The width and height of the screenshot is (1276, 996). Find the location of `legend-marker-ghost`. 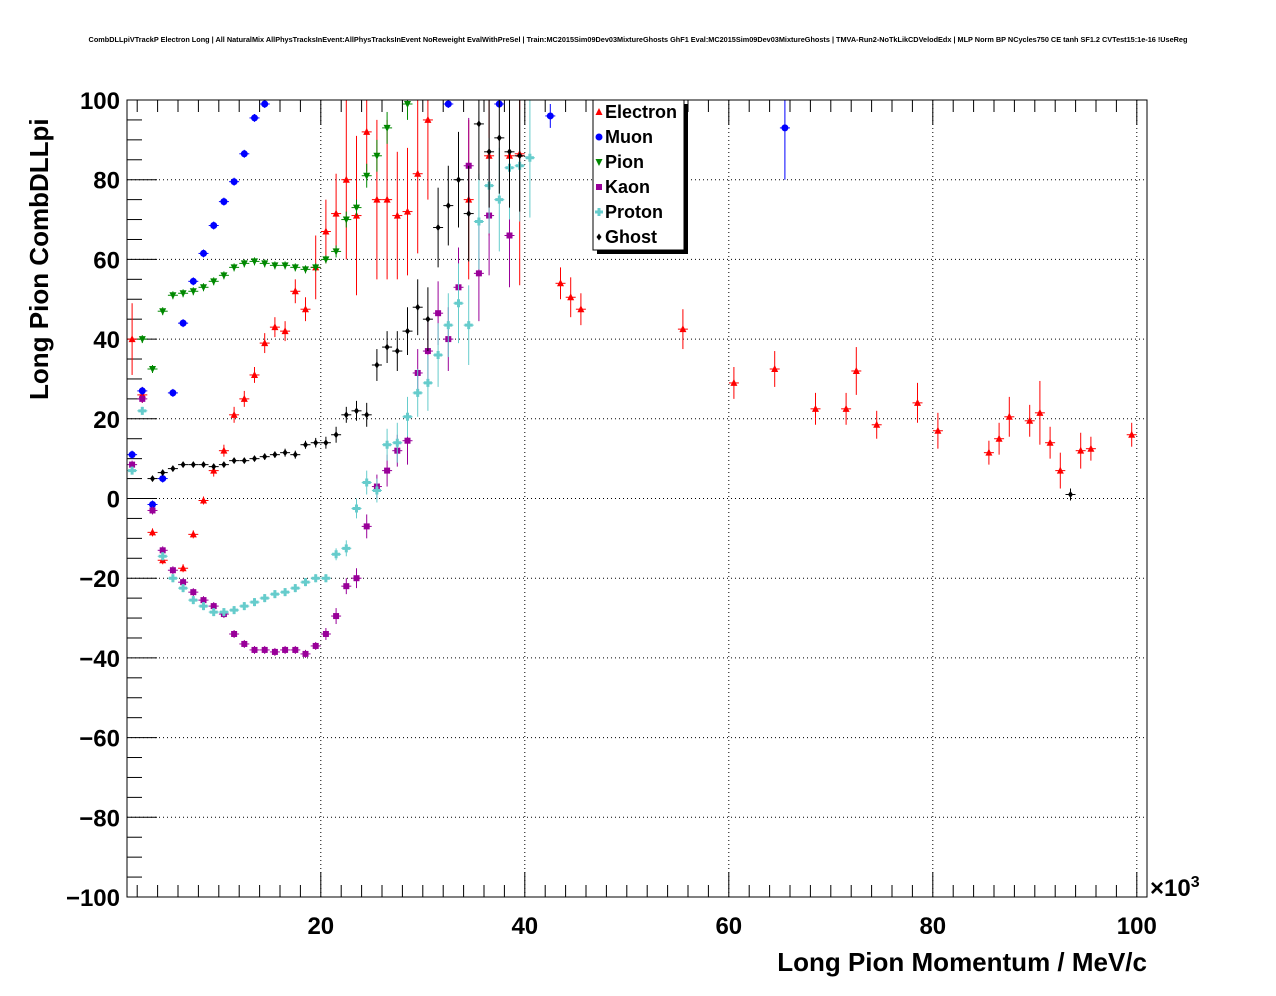

legend-marker-ghost is located at coordinates (599, 237).